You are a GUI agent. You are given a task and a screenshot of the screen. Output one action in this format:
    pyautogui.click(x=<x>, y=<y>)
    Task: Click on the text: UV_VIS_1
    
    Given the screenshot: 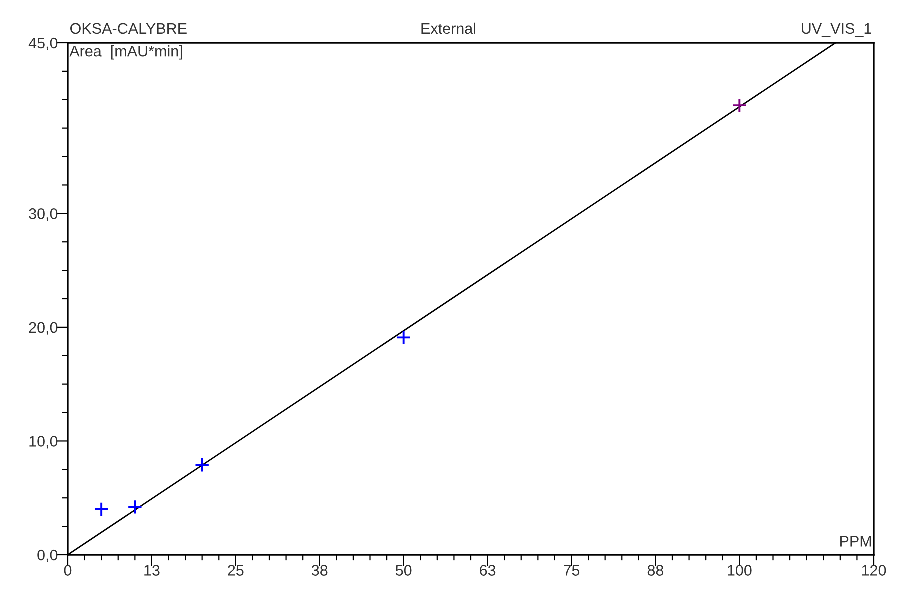 What is the action you would take?
    pyautogui.click(x=837, y=30)
    